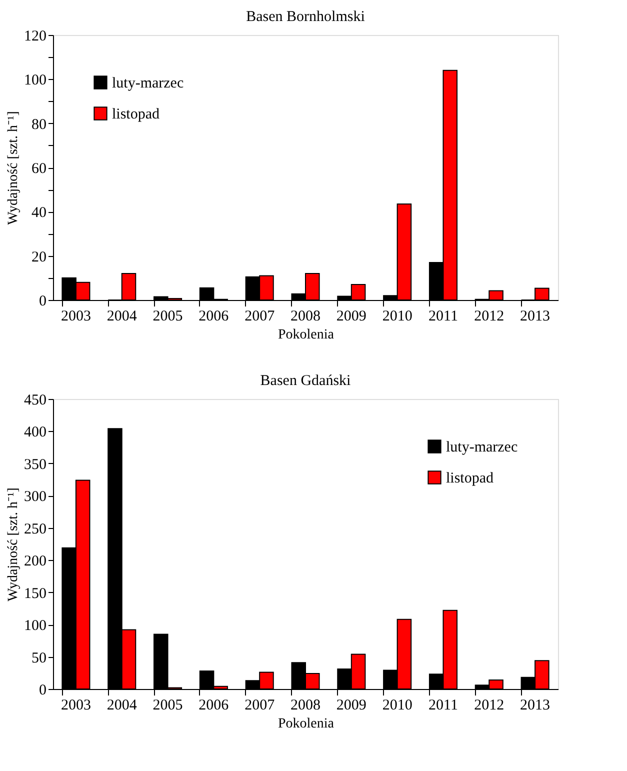 This screenshot has height=771, width=627. I want to click on y-tick-label: 350, so click(35, 464).